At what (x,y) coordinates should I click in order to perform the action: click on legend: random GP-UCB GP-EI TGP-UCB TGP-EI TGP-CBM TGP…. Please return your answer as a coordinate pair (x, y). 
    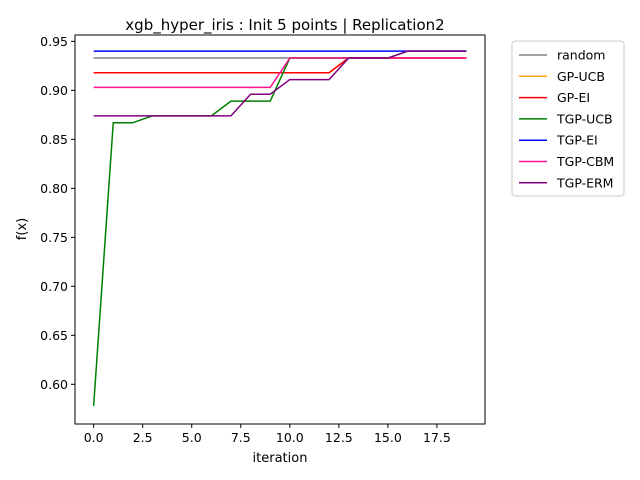
    Looking at the image, I should click on (568, 118).